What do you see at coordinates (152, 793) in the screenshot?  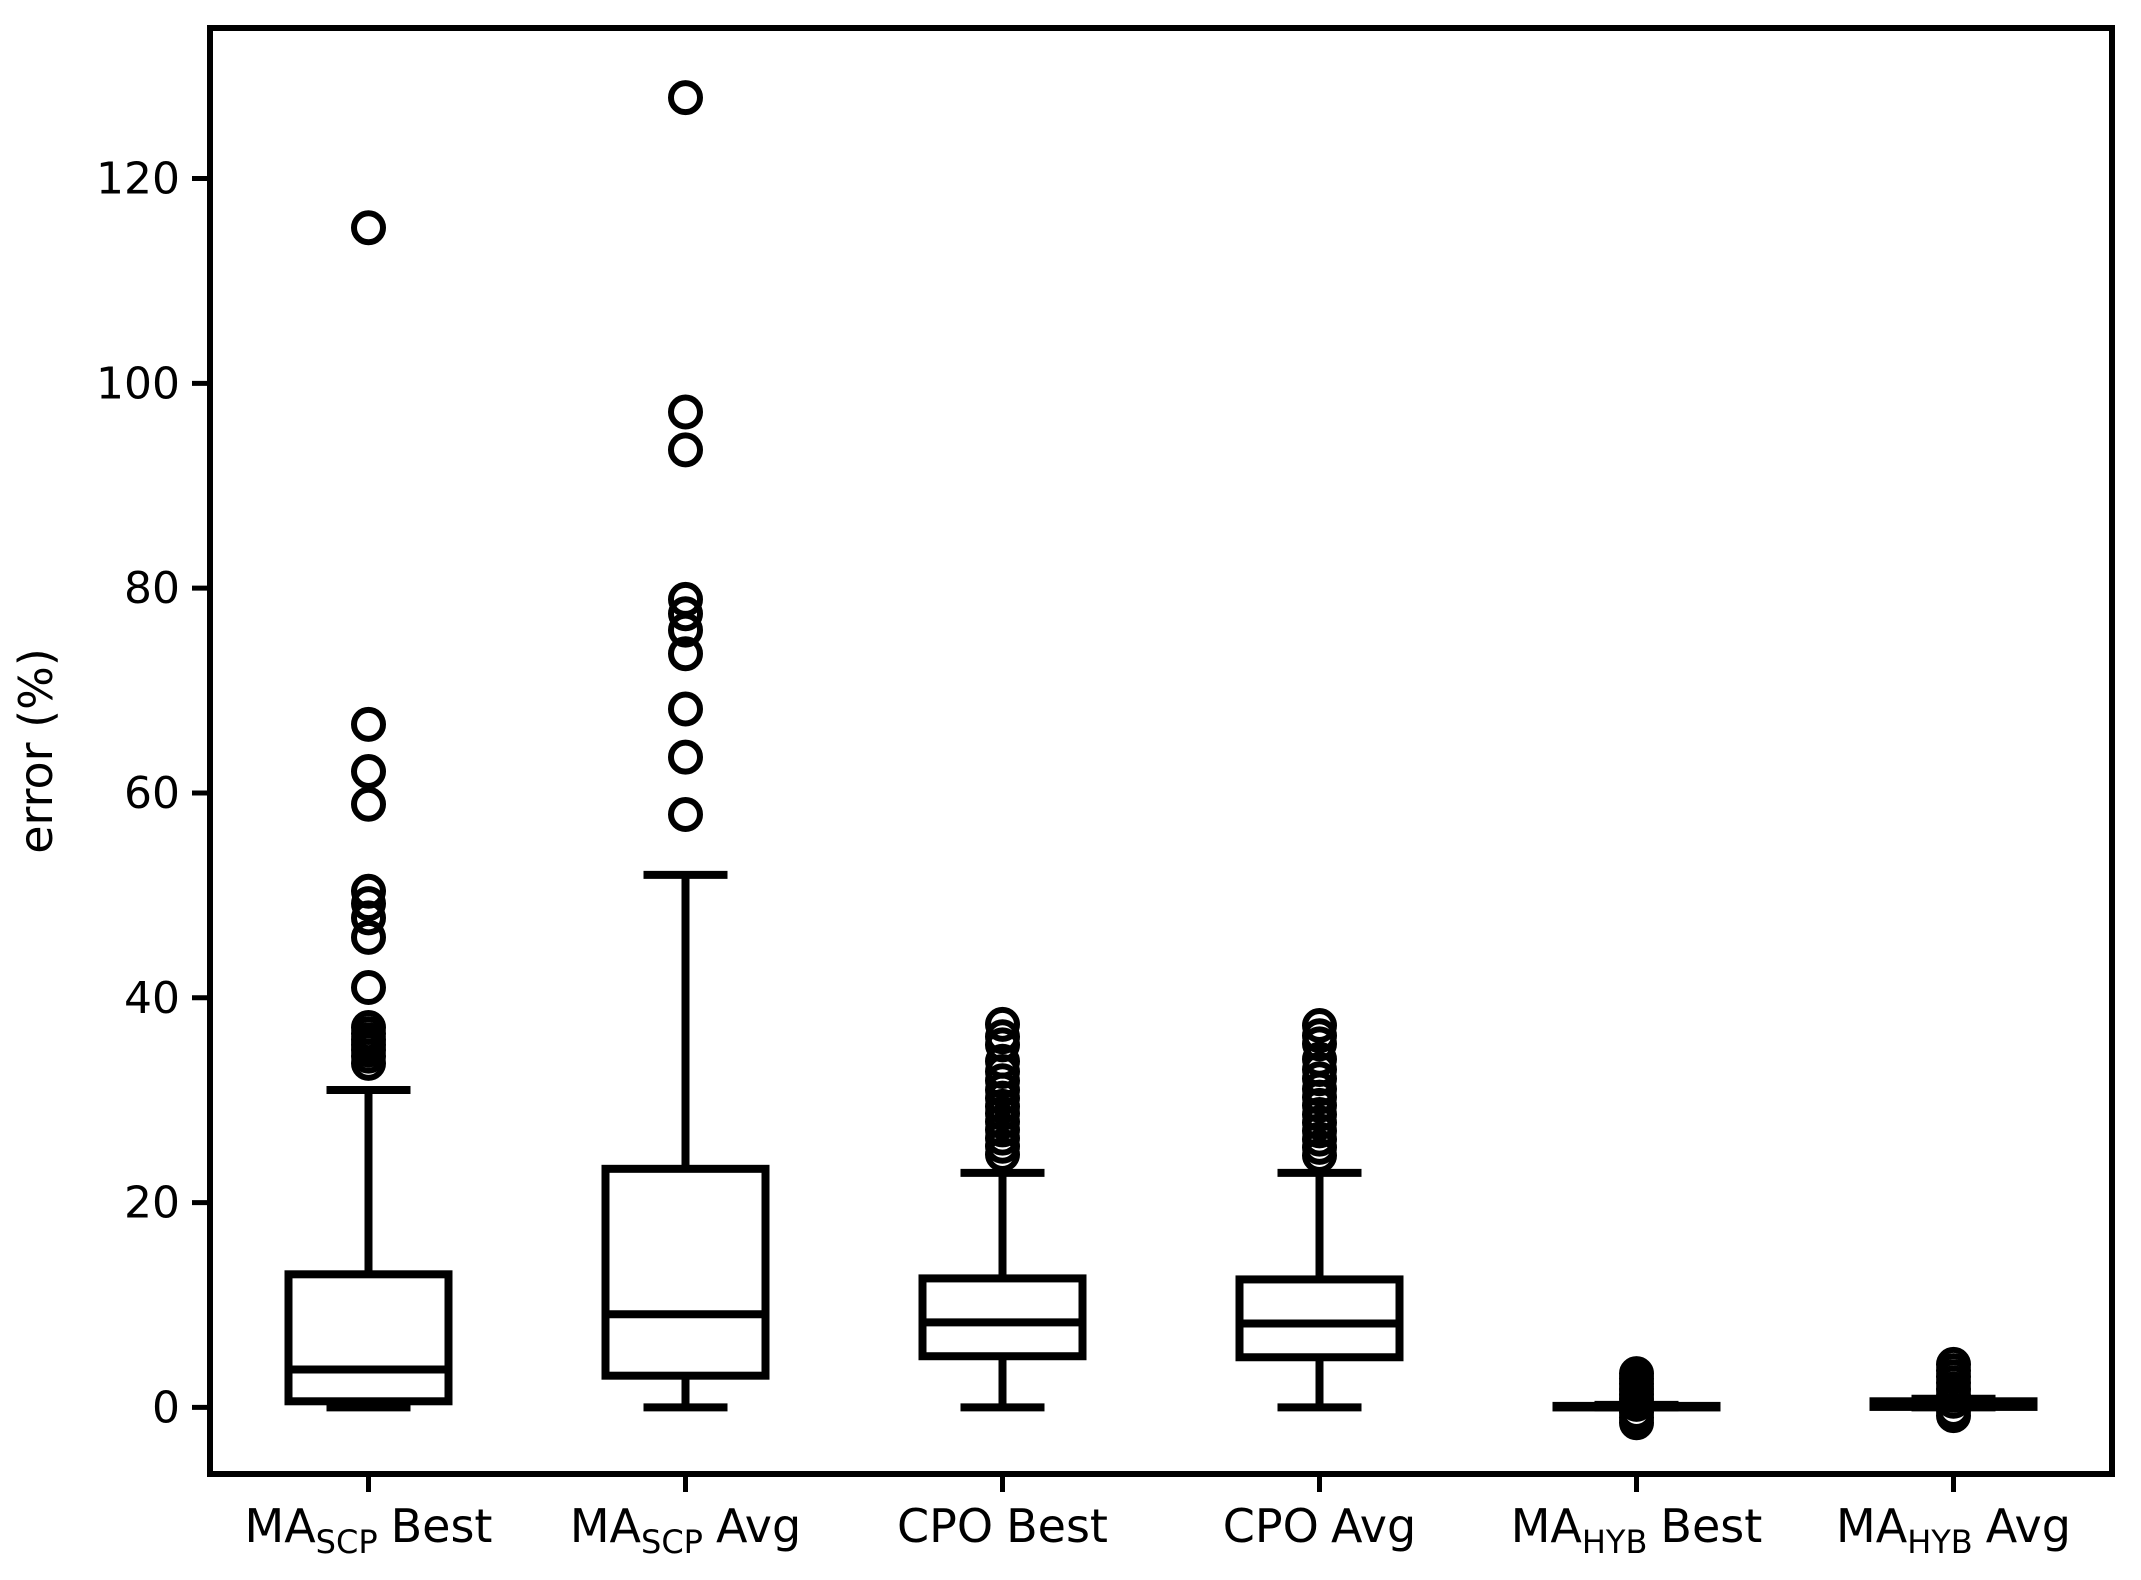 I see `y-tick-label: 60` at bounding box center [152, 793].